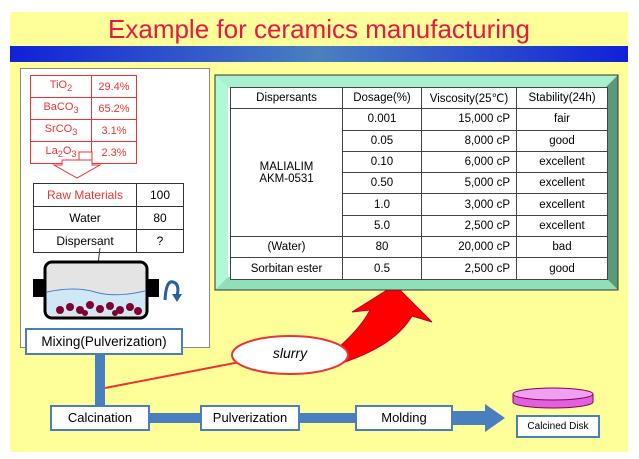 The image size is (639, 459). I want to click on table-row: Dispersant?, so click(108, 241).